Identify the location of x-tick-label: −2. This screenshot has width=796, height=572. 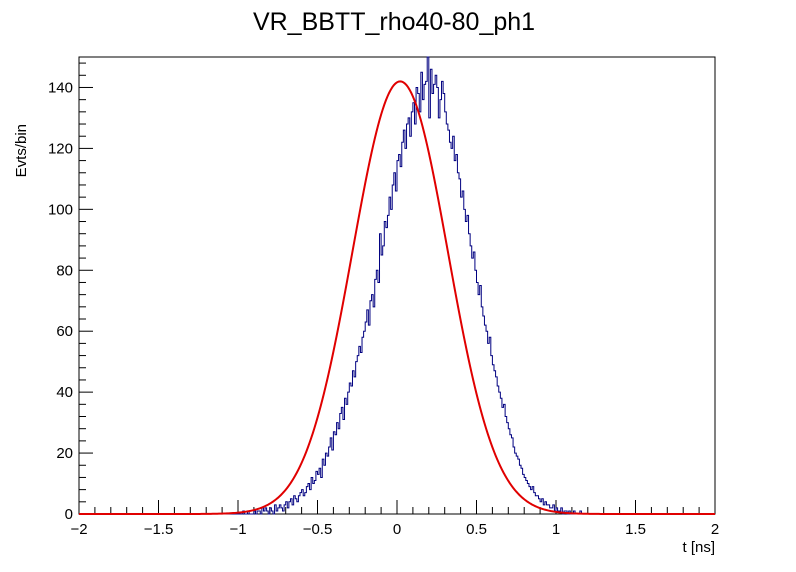
(78, 529).